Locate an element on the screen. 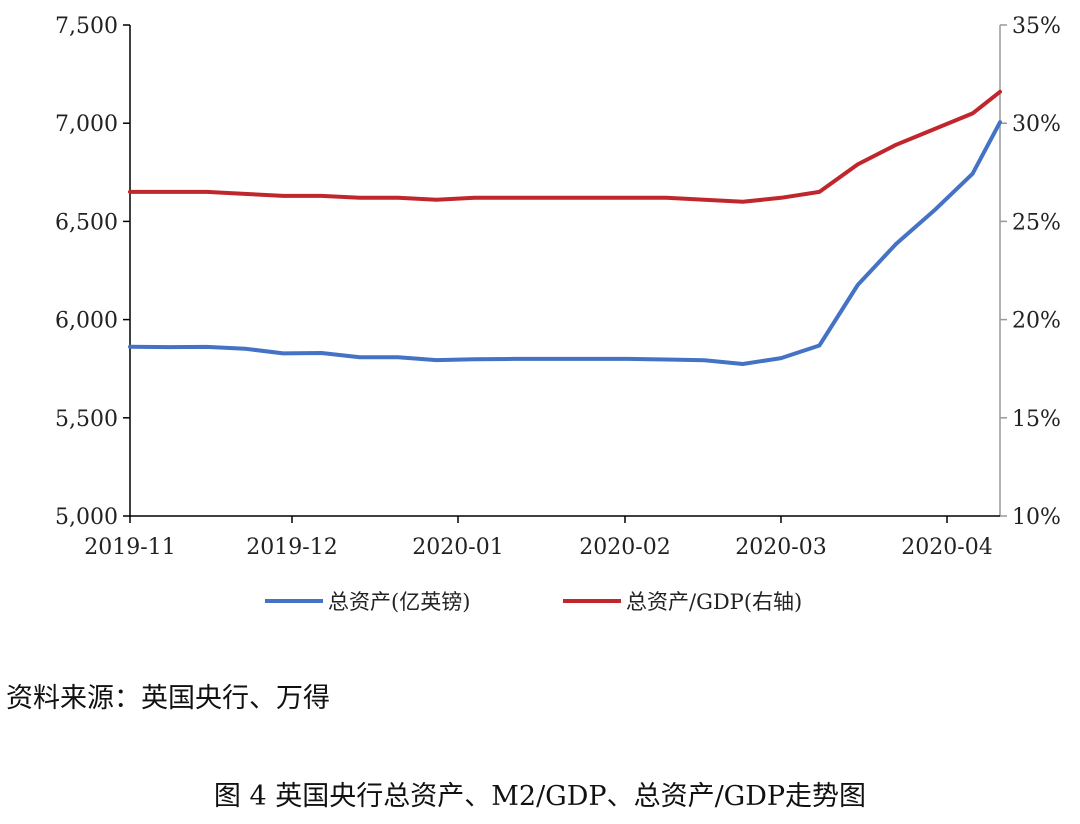 The width and height of the screenshot is (1080, 824). legend-label-total-assets: 总资产(亿英镑) is located at coordinates (399, 602).